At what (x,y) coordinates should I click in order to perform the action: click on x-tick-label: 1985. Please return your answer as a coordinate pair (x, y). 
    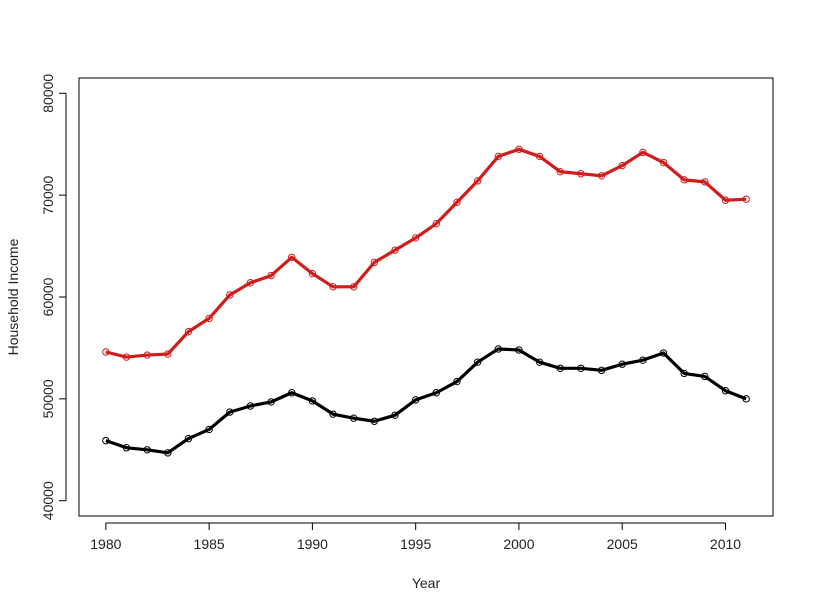
    Looking at the image, I should click on (209, 544).